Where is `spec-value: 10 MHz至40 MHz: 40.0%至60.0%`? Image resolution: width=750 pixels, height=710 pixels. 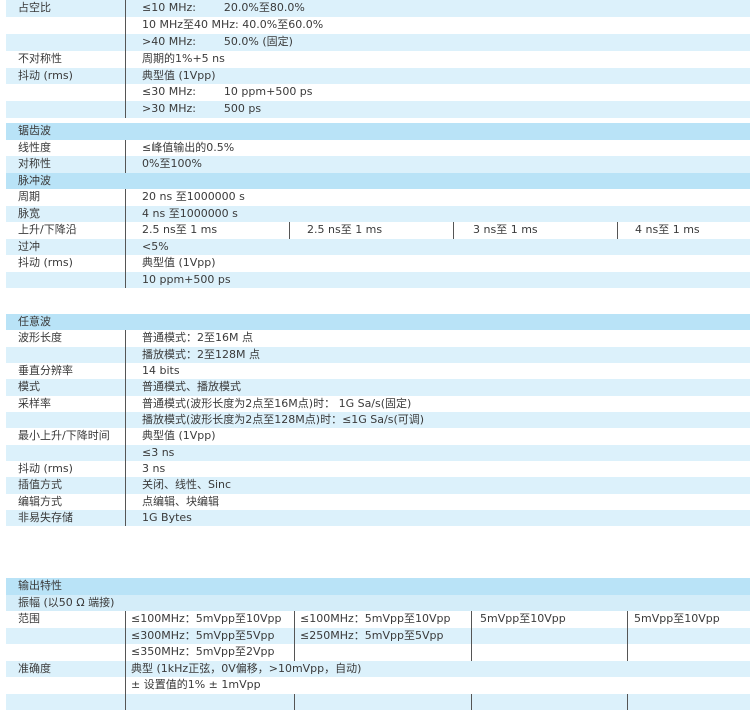 spec-value: 10 MHz至40 MHz: 40.0%至60.0% is located at coordinates (232, 25).